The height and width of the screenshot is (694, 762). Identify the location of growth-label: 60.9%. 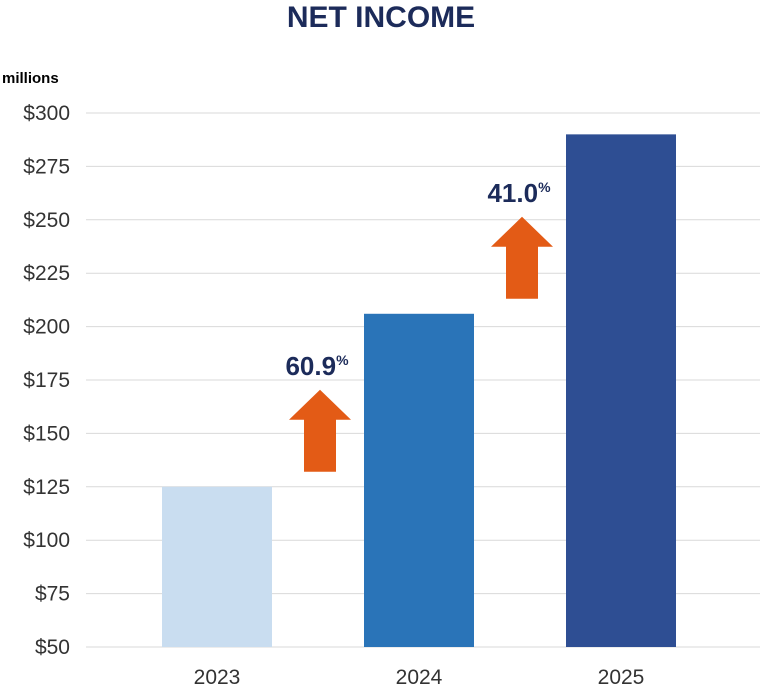
(317, 366).